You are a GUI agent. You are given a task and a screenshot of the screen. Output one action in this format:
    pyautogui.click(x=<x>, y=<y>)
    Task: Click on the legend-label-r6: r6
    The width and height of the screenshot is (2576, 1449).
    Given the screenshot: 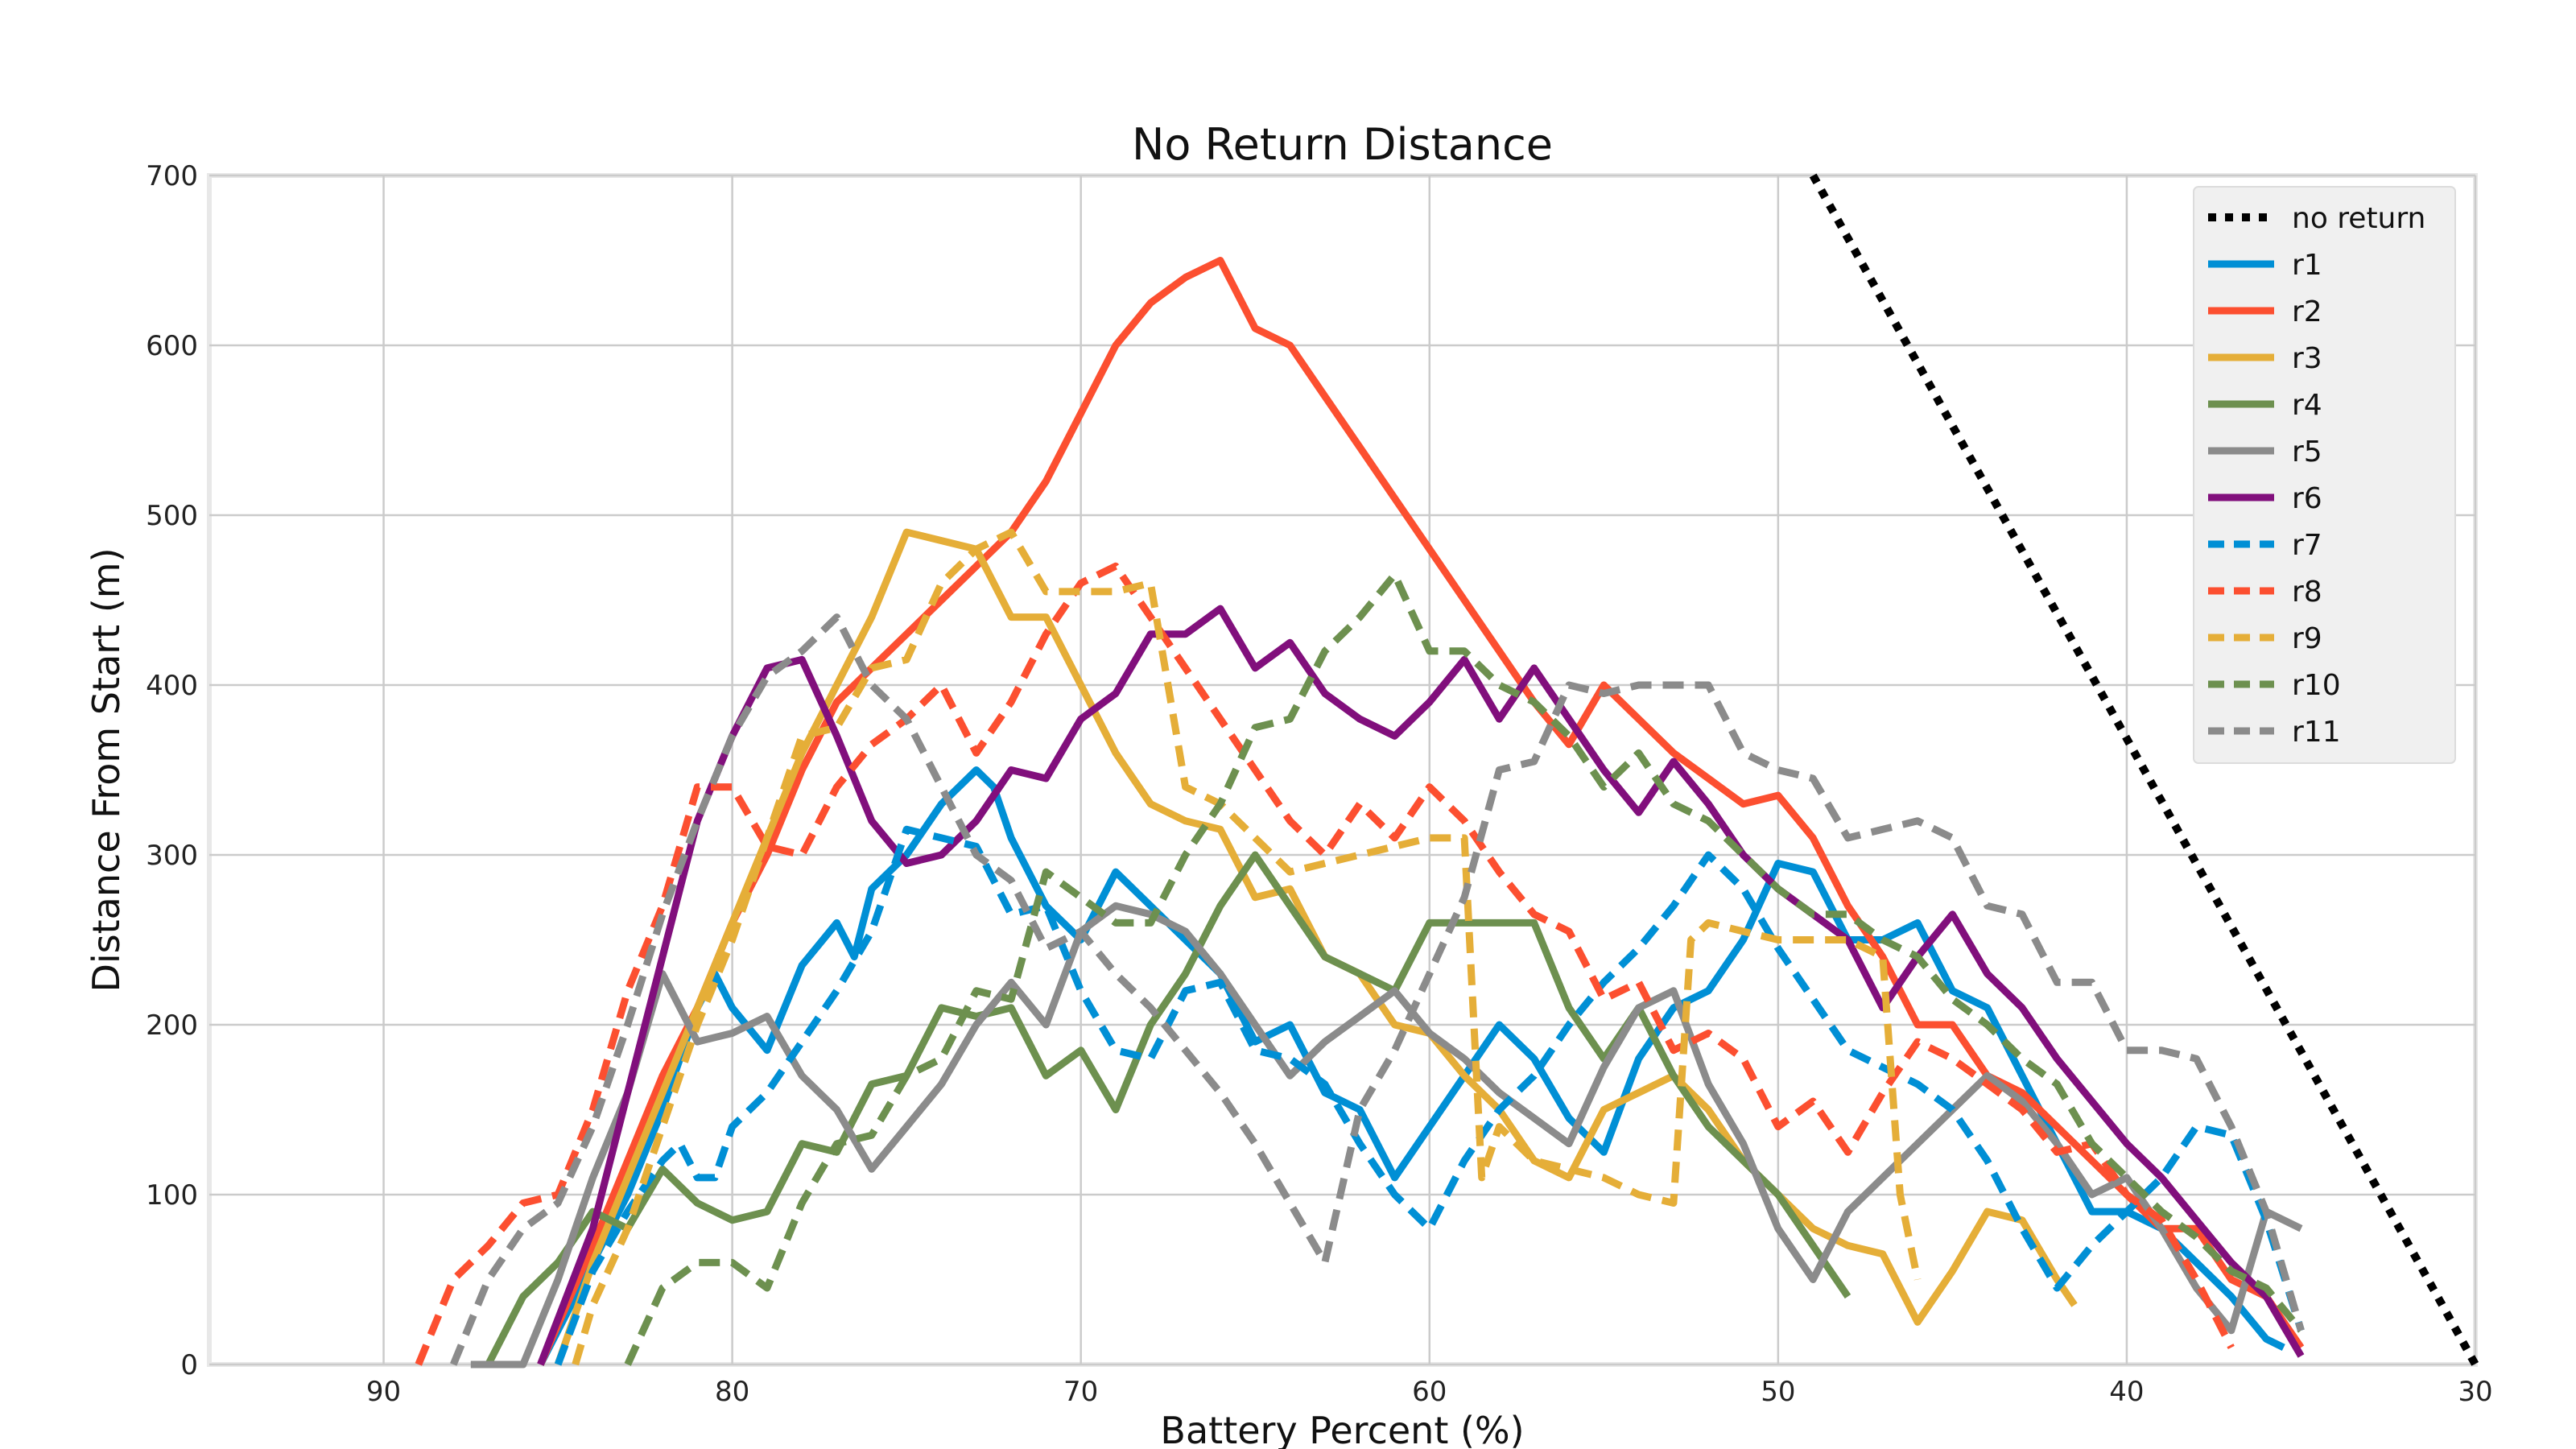 What is the action you would take?
    pyautogui.click(x=2307, y=498)
    